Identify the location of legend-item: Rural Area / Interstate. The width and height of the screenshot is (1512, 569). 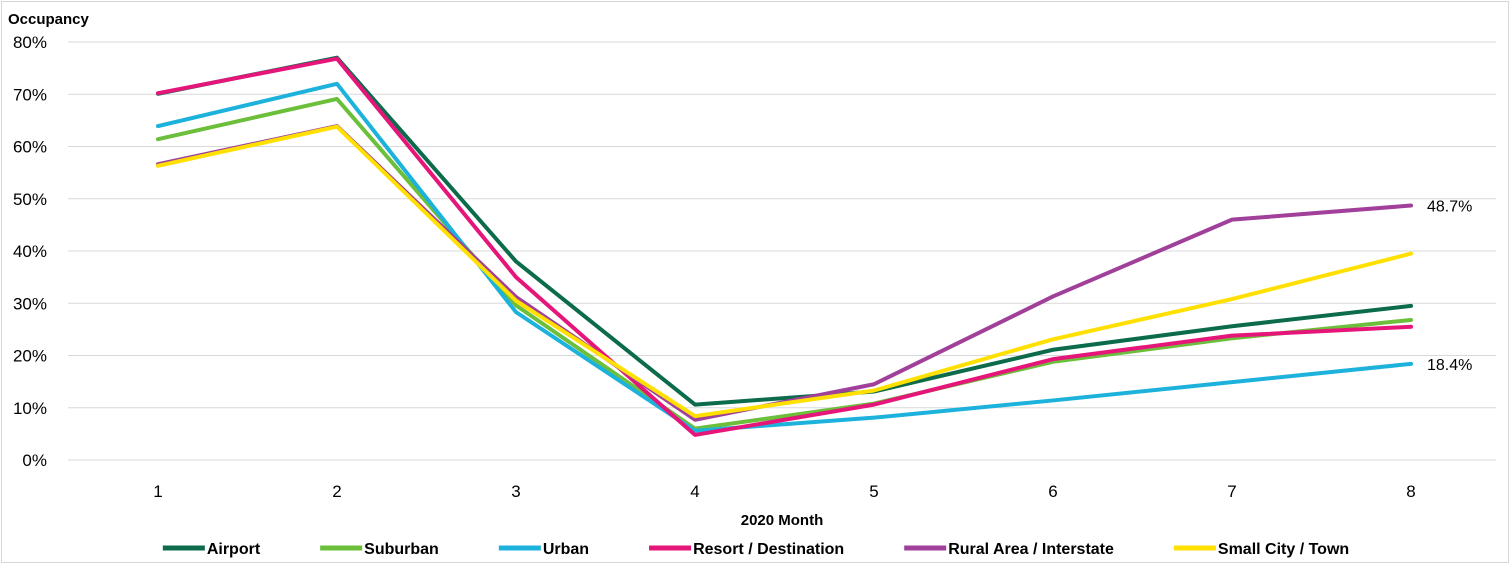
(1009, 549).